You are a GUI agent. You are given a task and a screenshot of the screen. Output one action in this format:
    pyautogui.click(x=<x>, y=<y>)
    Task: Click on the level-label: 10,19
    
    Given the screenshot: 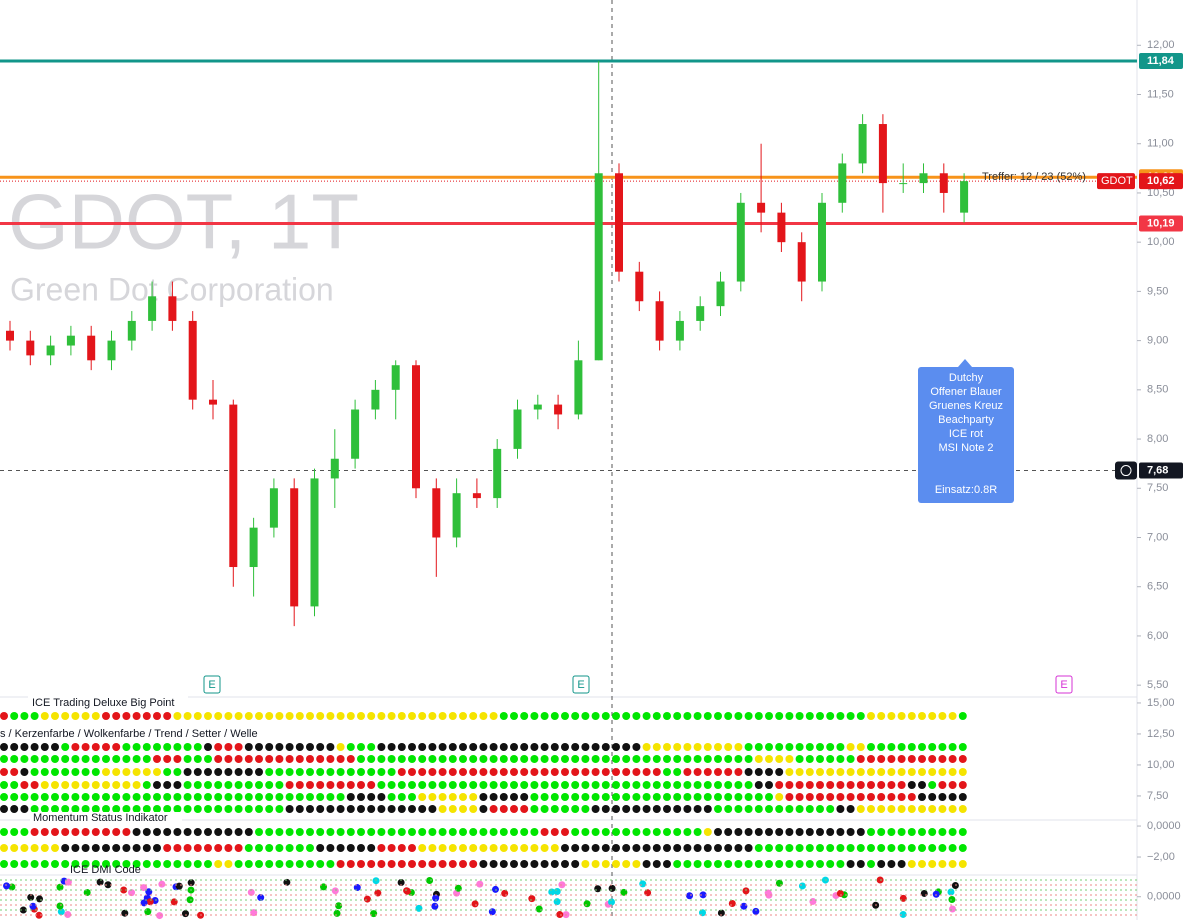 What is the action you would take?
    pyautogui.click(x=1161, y=223)
    